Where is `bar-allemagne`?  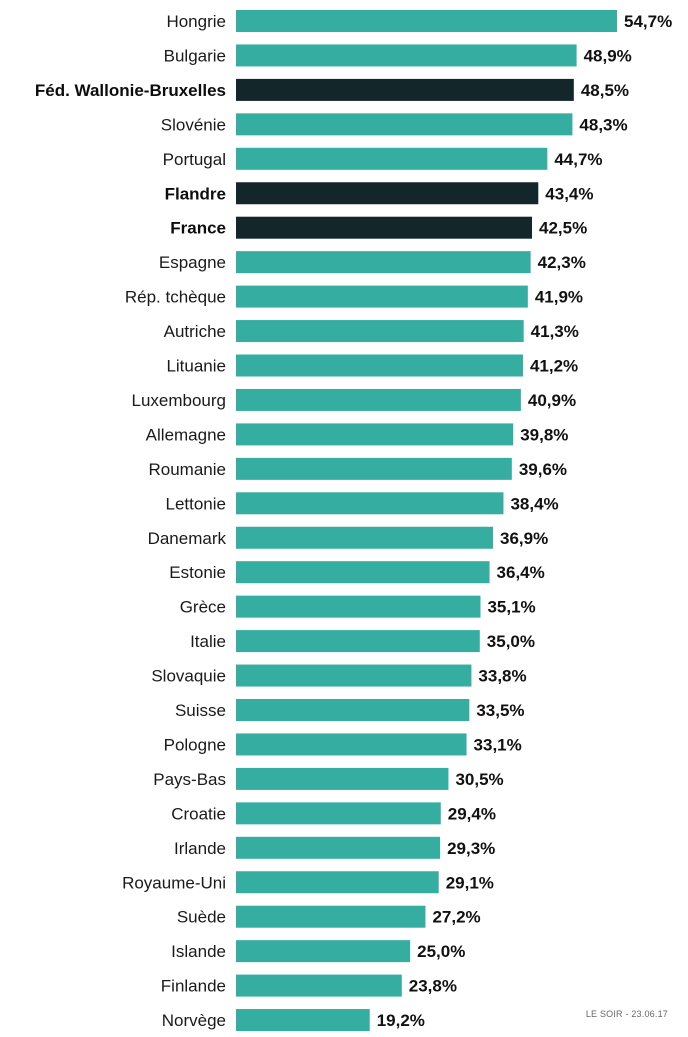
bar-allemagne is located at coordinates (375, 434).